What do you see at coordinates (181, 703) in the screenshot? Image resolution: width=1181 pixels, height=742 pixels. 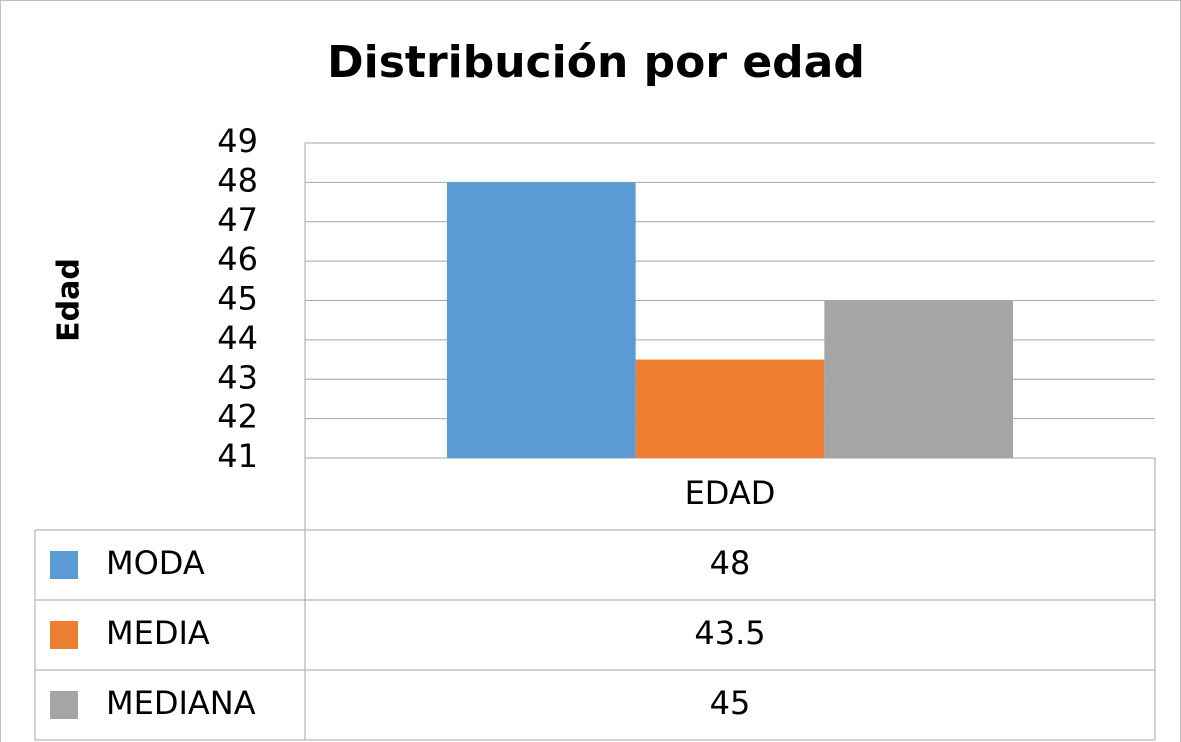 I see `legend-label: MEDIANA` at bounding box center [181, 703].